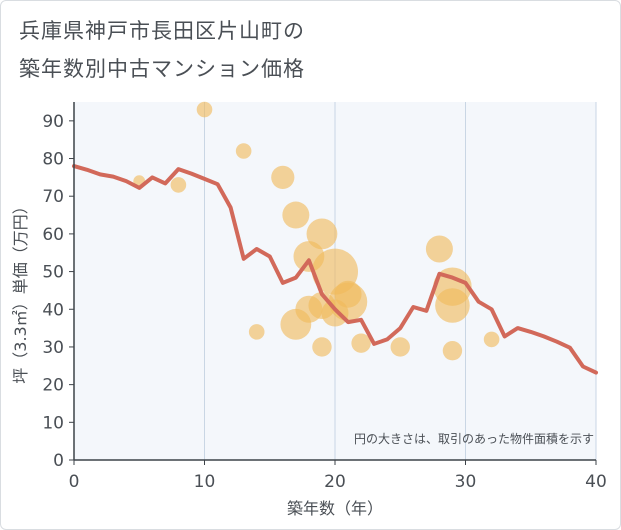 This screenshot has width=621, height=530. What do you see at coordinates (53, 423) in the screenshot?
I see `y-tick-label: 10` at bounding box center [53, 423].